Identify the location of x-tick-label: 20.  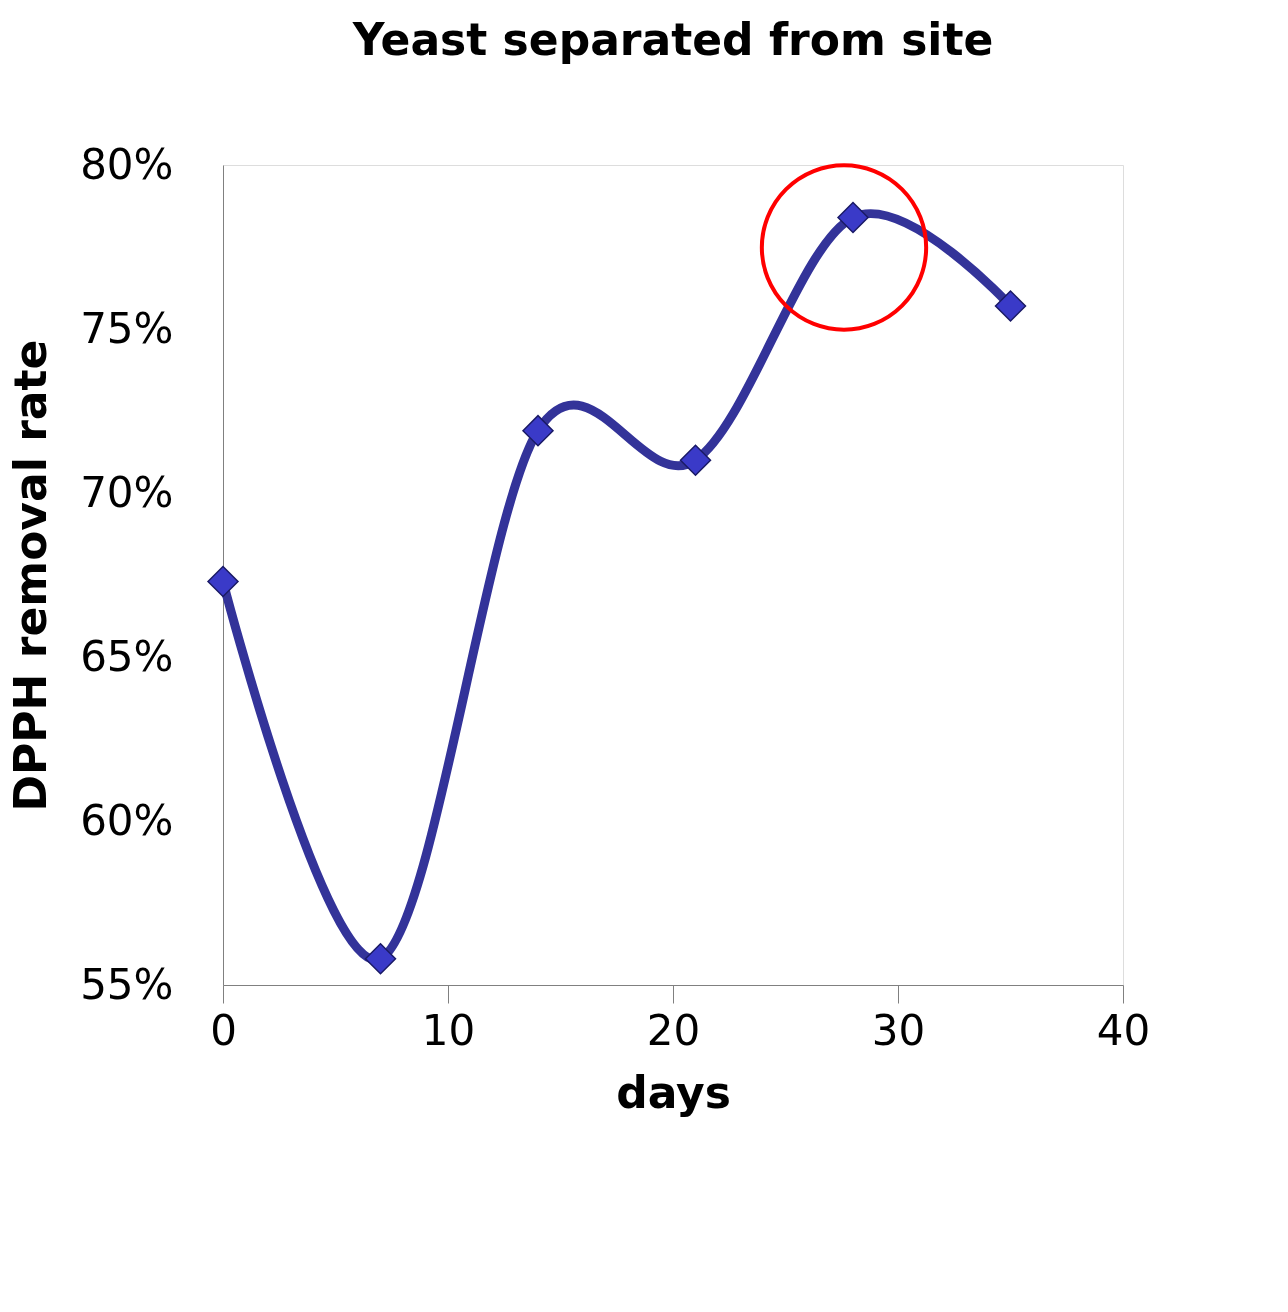
(673, 1030).